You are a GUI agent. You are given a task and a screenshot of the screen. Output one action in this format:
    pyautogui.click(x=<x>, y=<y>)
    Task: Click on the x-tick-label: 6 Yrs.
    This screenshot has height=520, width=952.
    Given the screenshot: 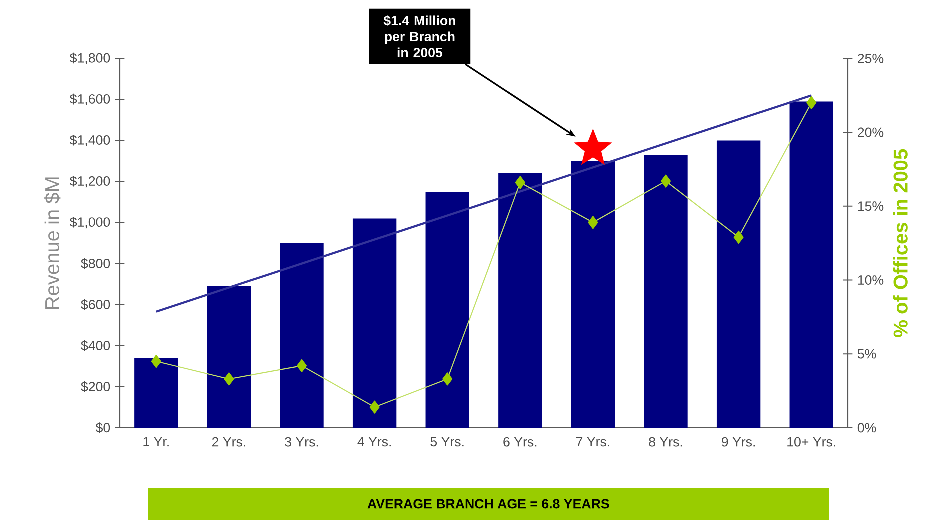 What is the action you would take?
    pyautogui.click(x=520, y=442)
    